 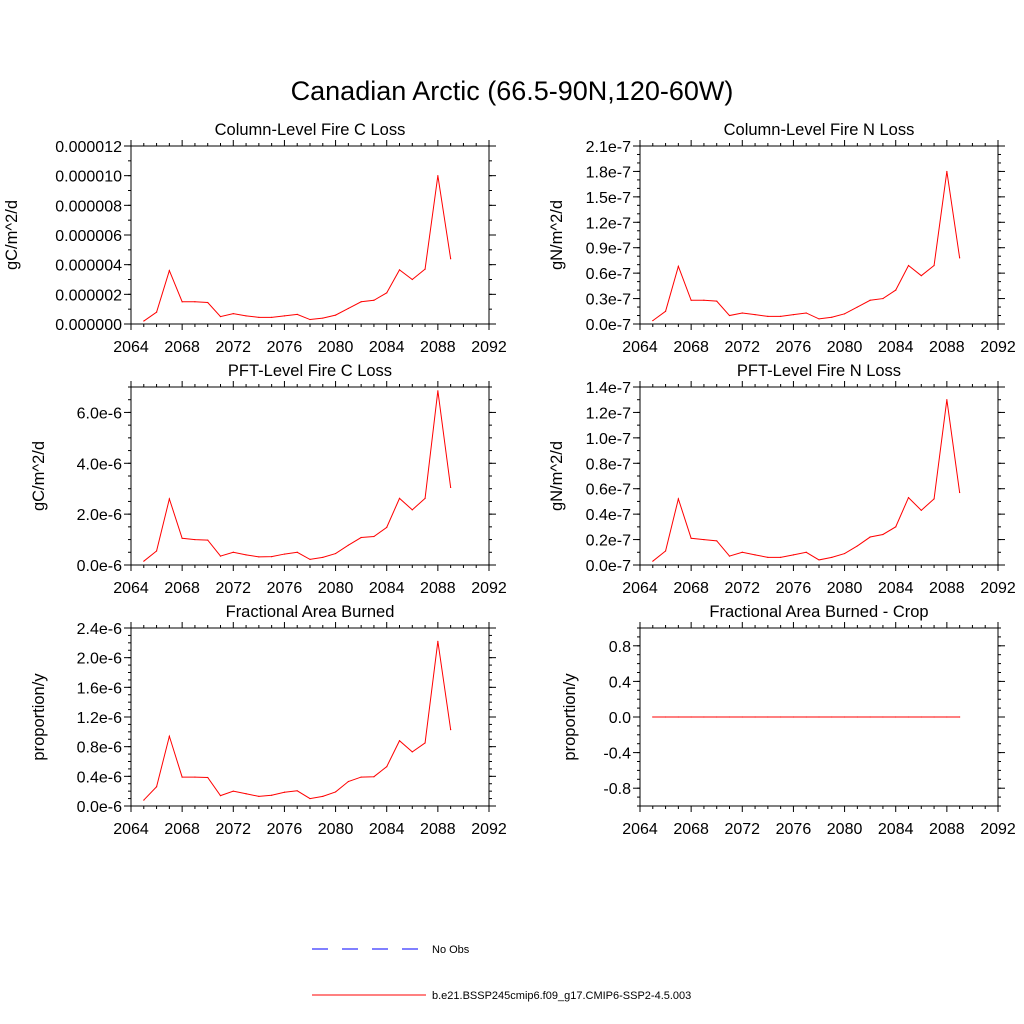 What do you see at coordinates (88, 236) in the screenshot?
I see `y-tick-label: 0.000006` at bounding box center [88, 236].